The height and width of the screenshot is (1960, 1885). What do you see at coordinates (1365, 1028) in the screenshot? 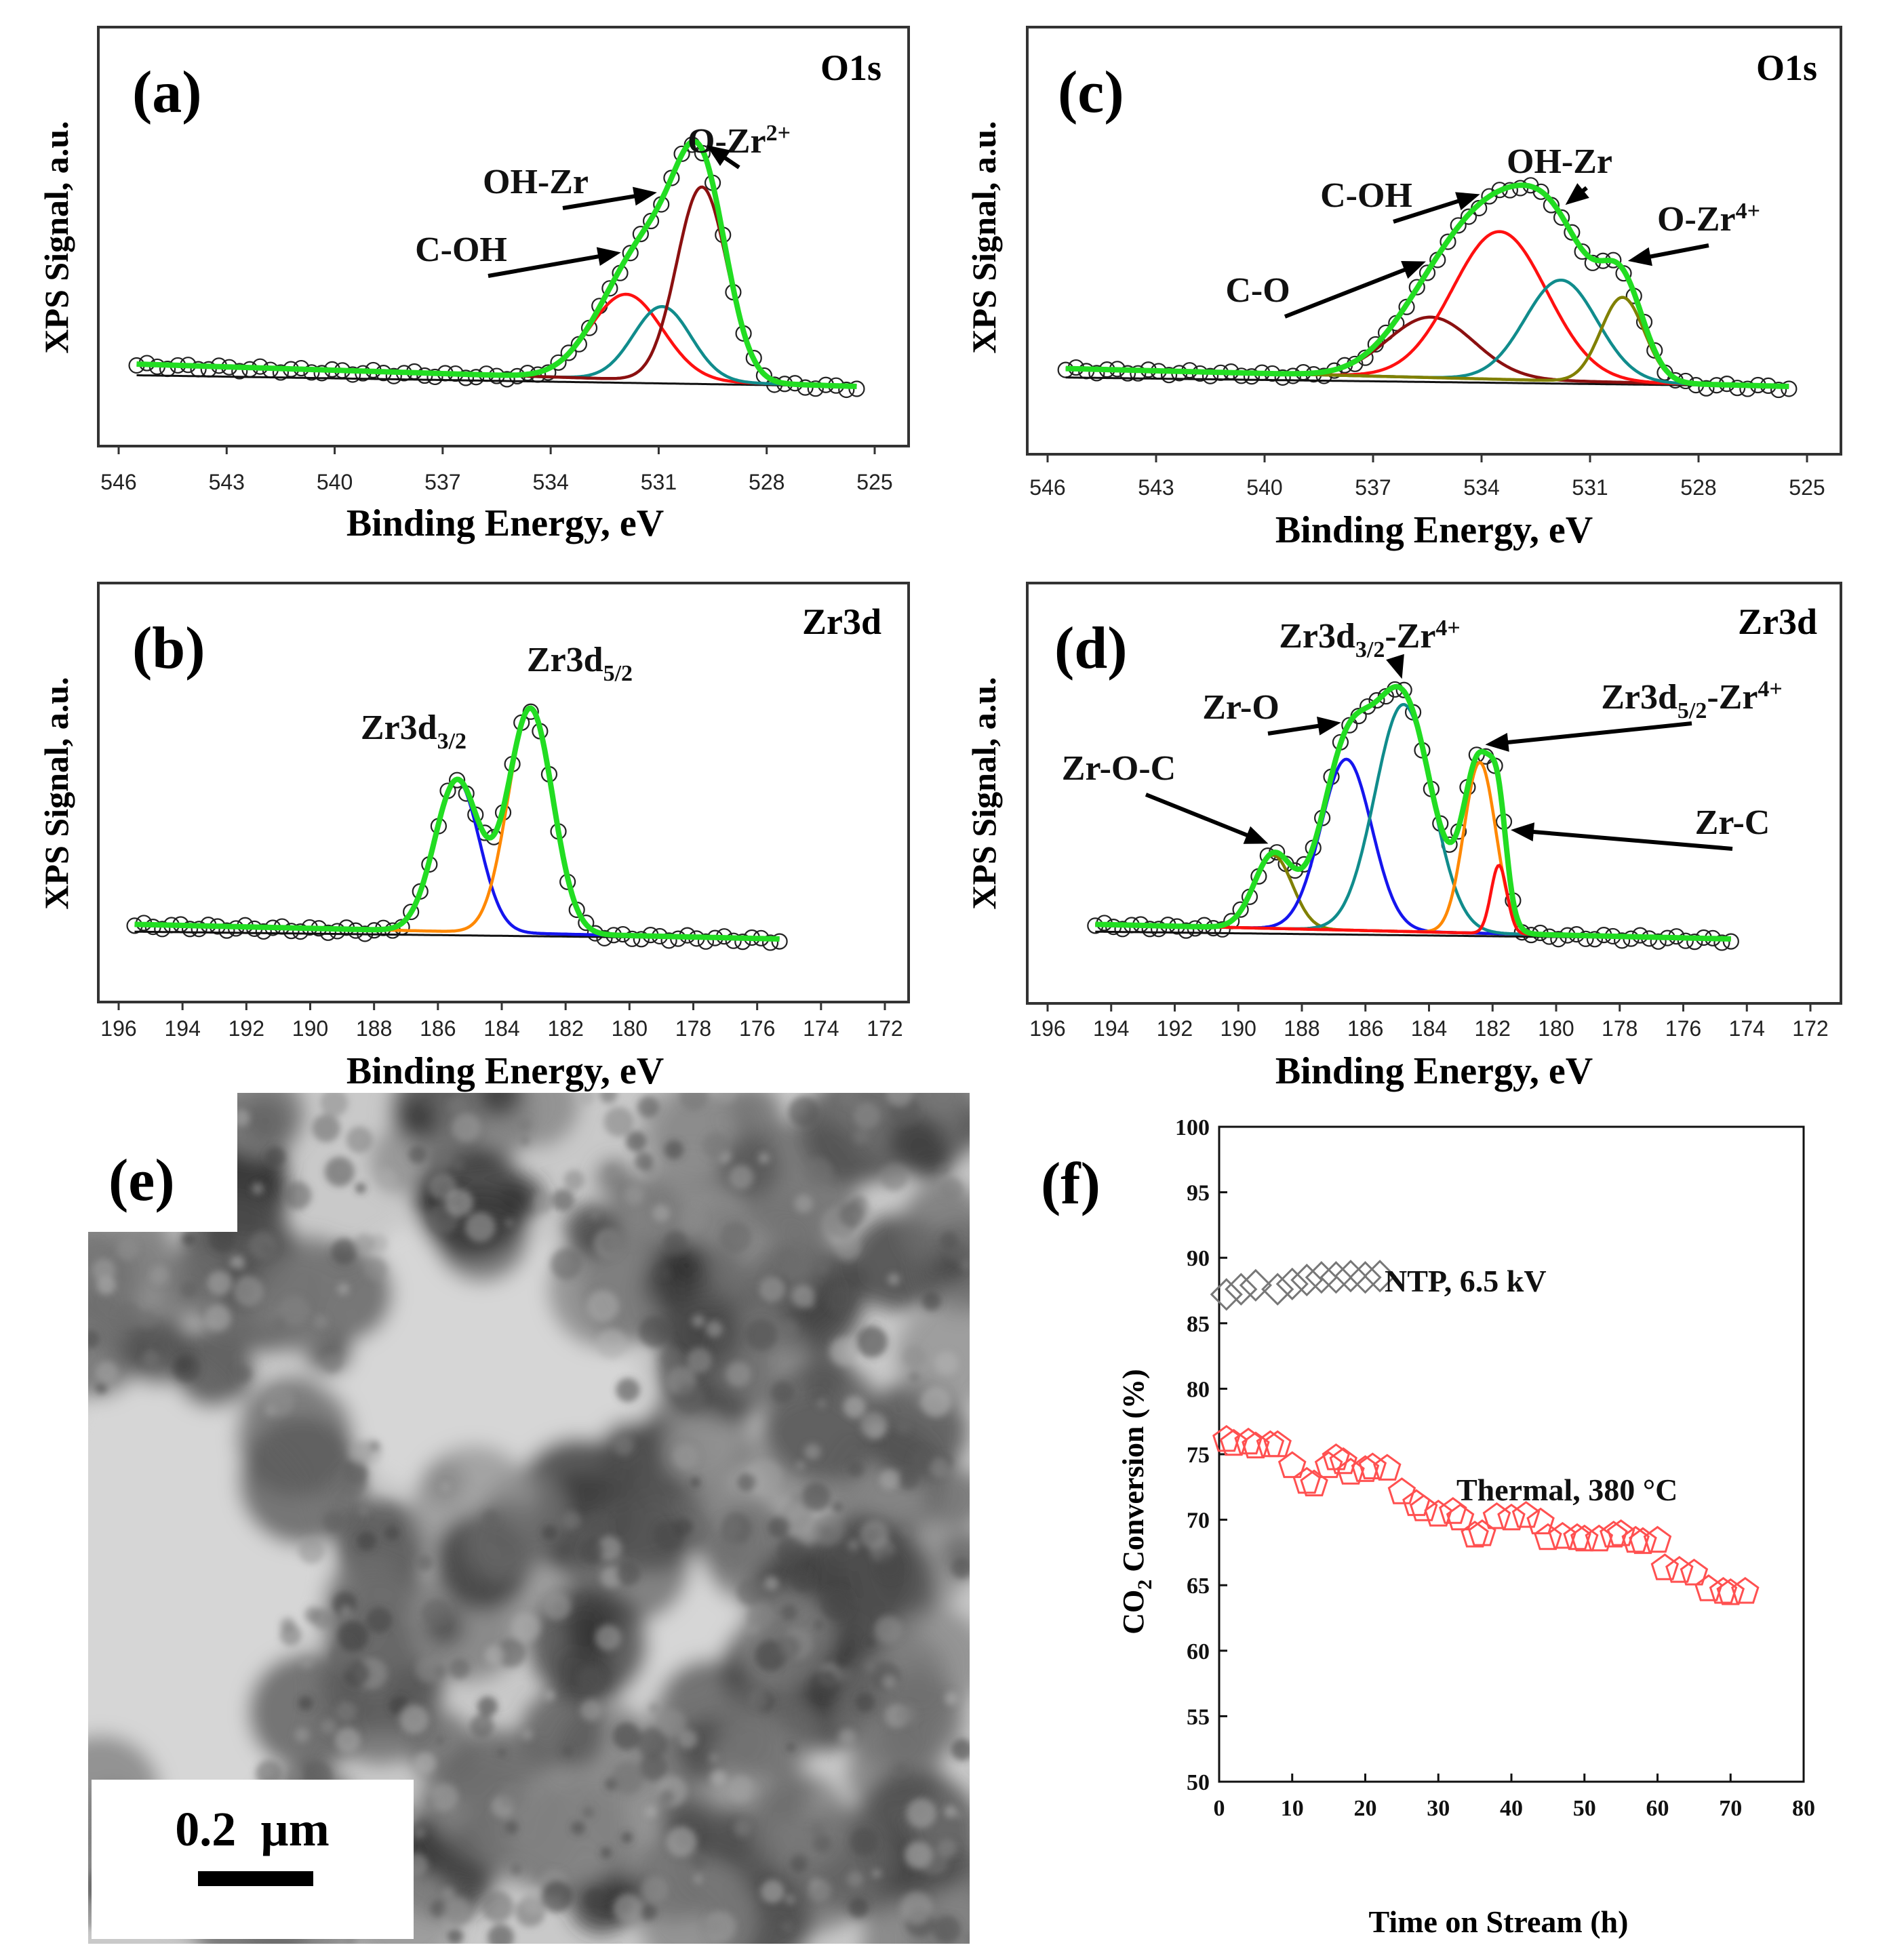
I see `x-tick-label: 186` at bounding box center [1365, 1028].